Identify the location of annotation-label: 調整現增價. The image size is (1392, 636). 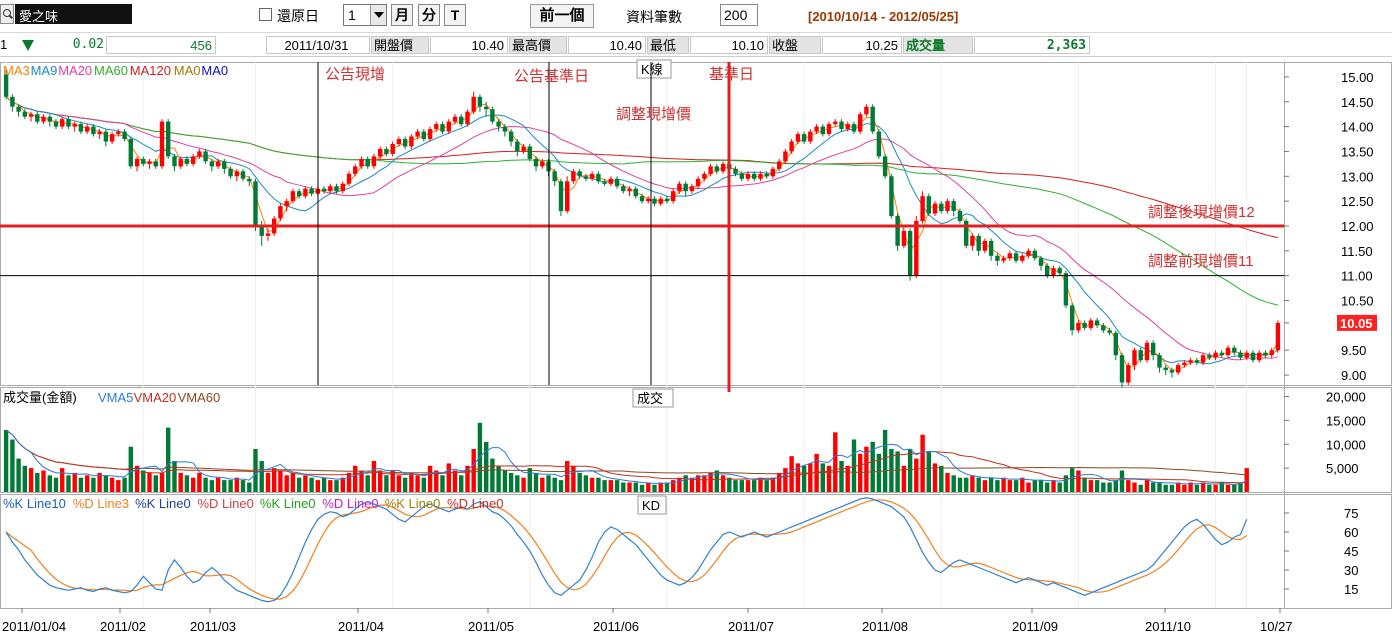
(653, 114).